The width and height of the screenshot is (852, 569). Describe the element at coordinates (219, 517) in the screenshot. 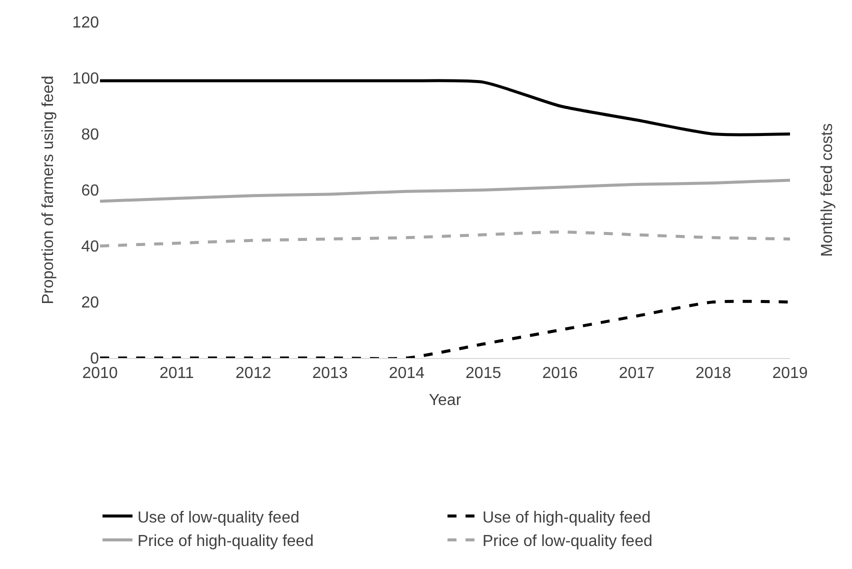

I see `legend-label: Use of low-quality feed` at that location.